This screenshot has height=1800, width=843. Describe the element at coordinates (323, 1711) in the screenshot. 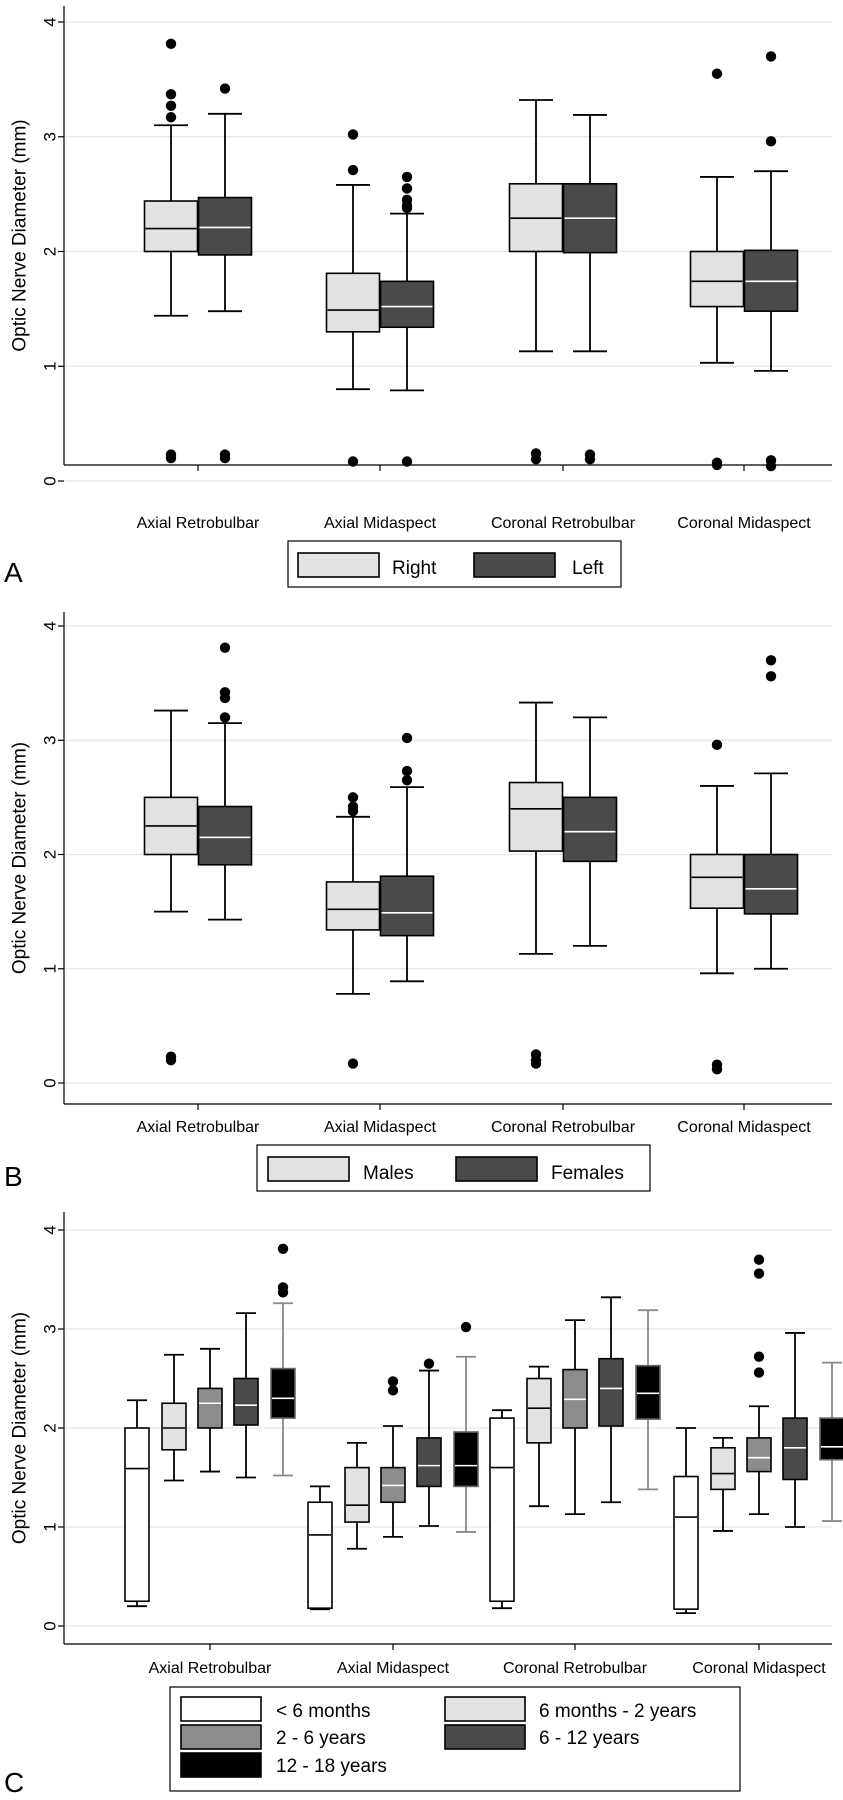

I see `legend-label: < 6 months` at that location.